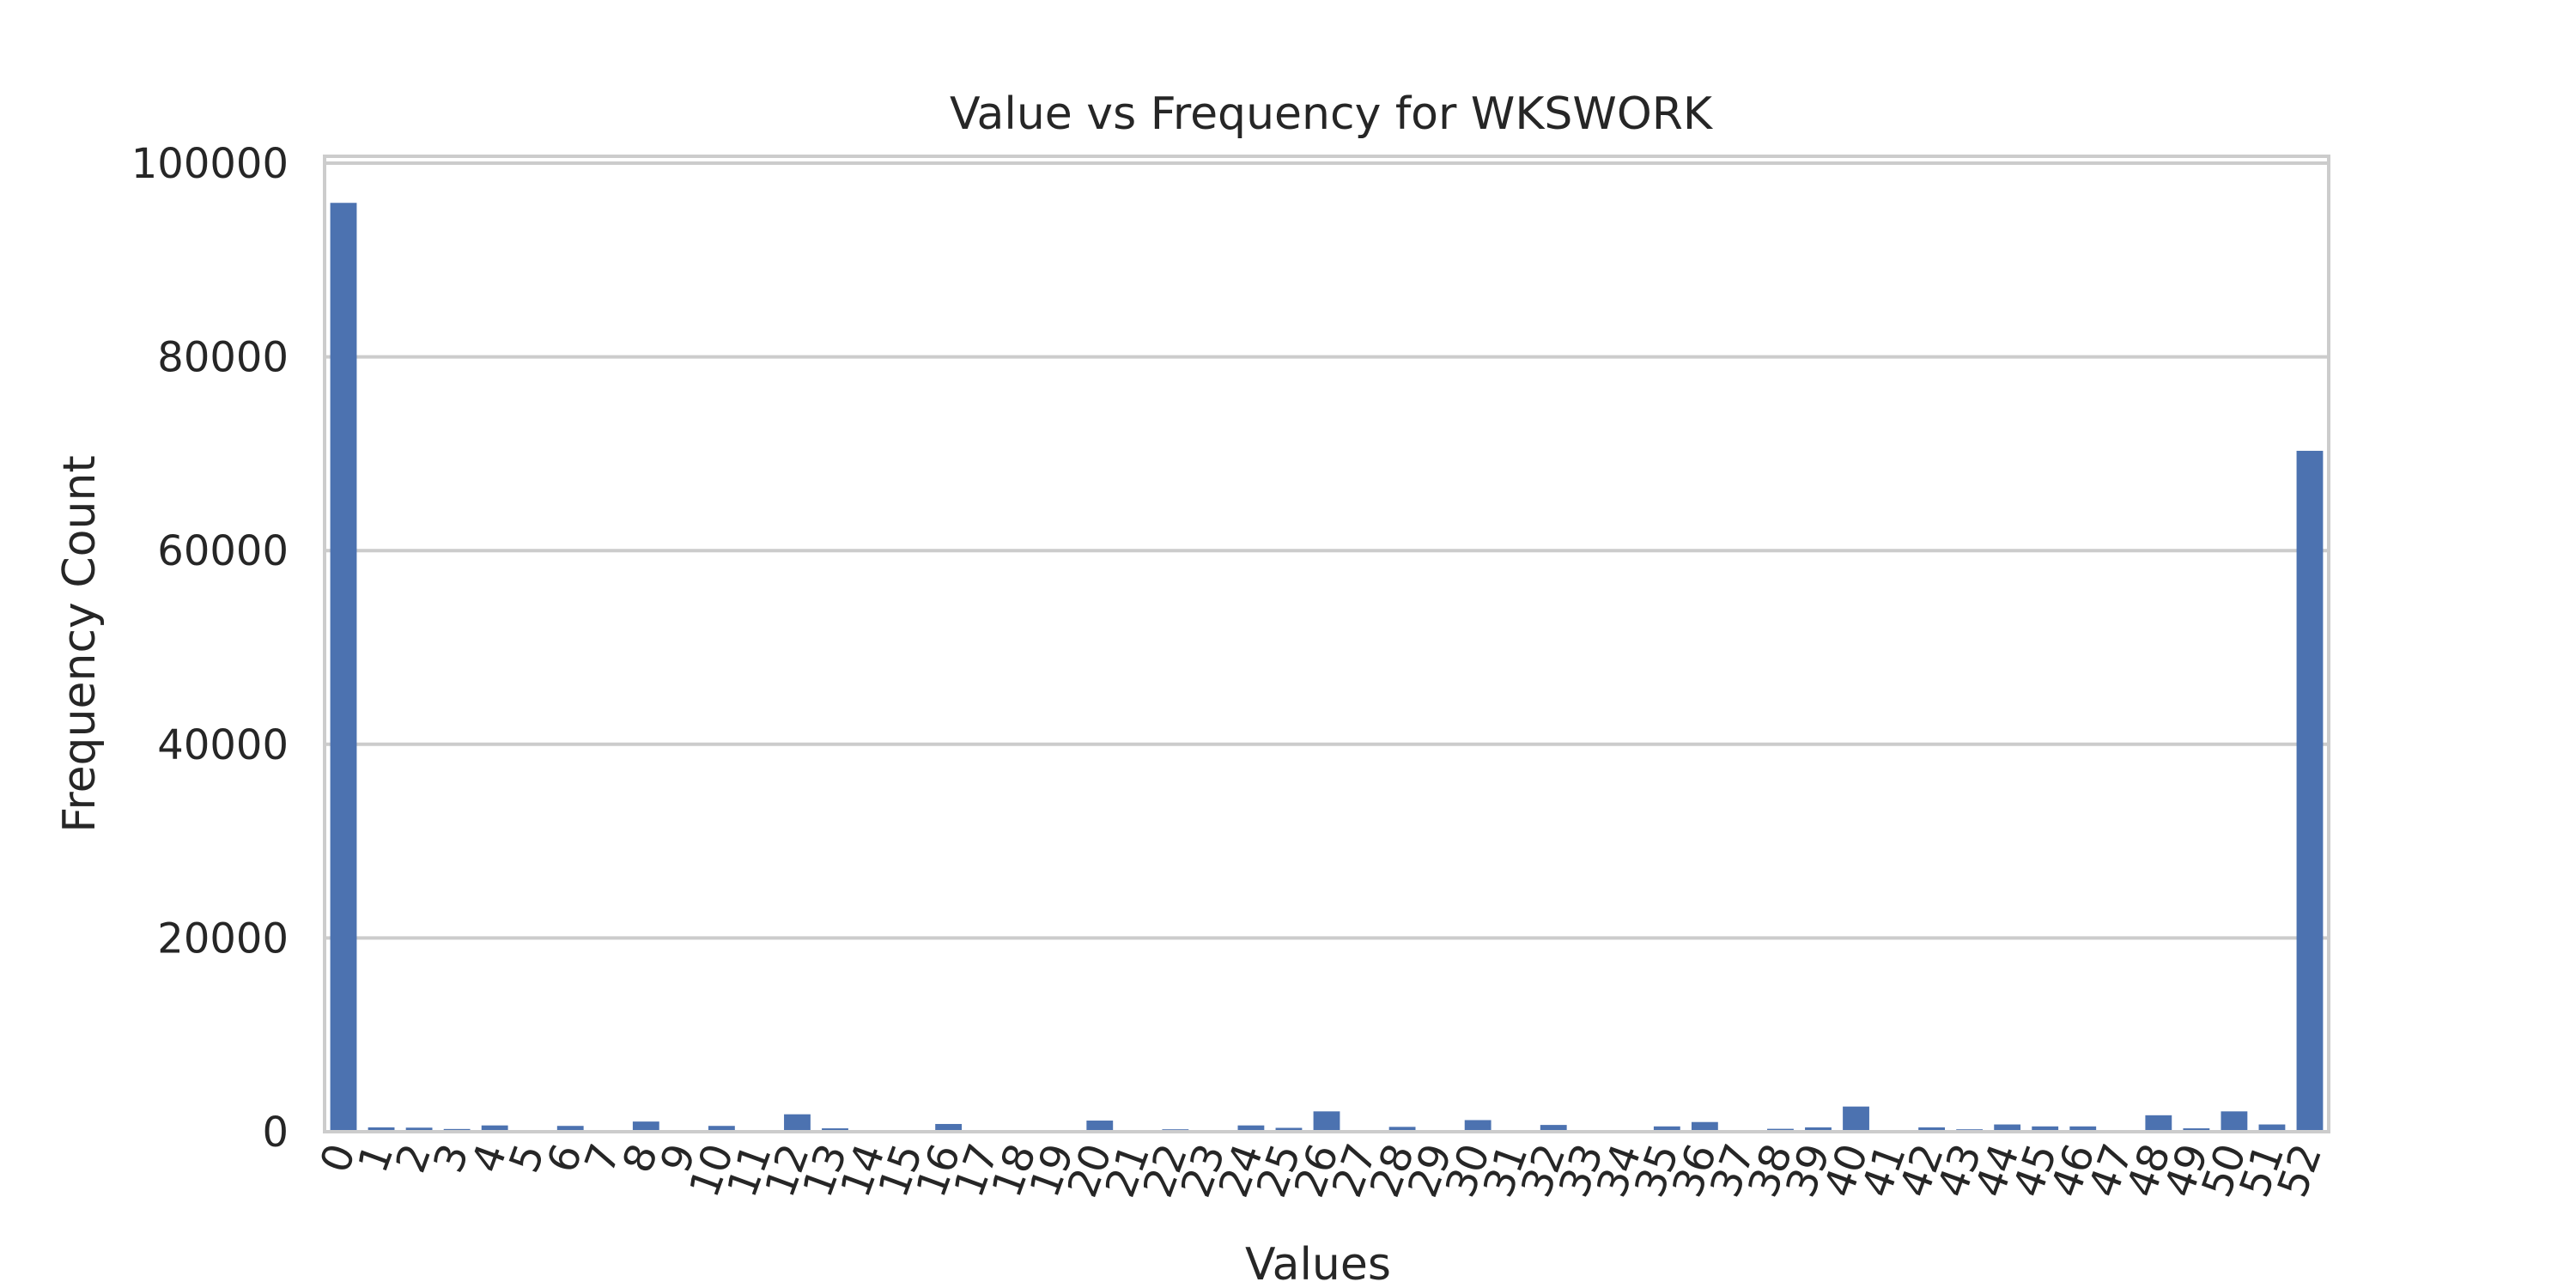 Image resolution: width=2576 pixels, height=1288 pixels. Describe the element at coordinates (80, 644) in the screenshot. I see `y-axis-label: Frequency Count` at that location.